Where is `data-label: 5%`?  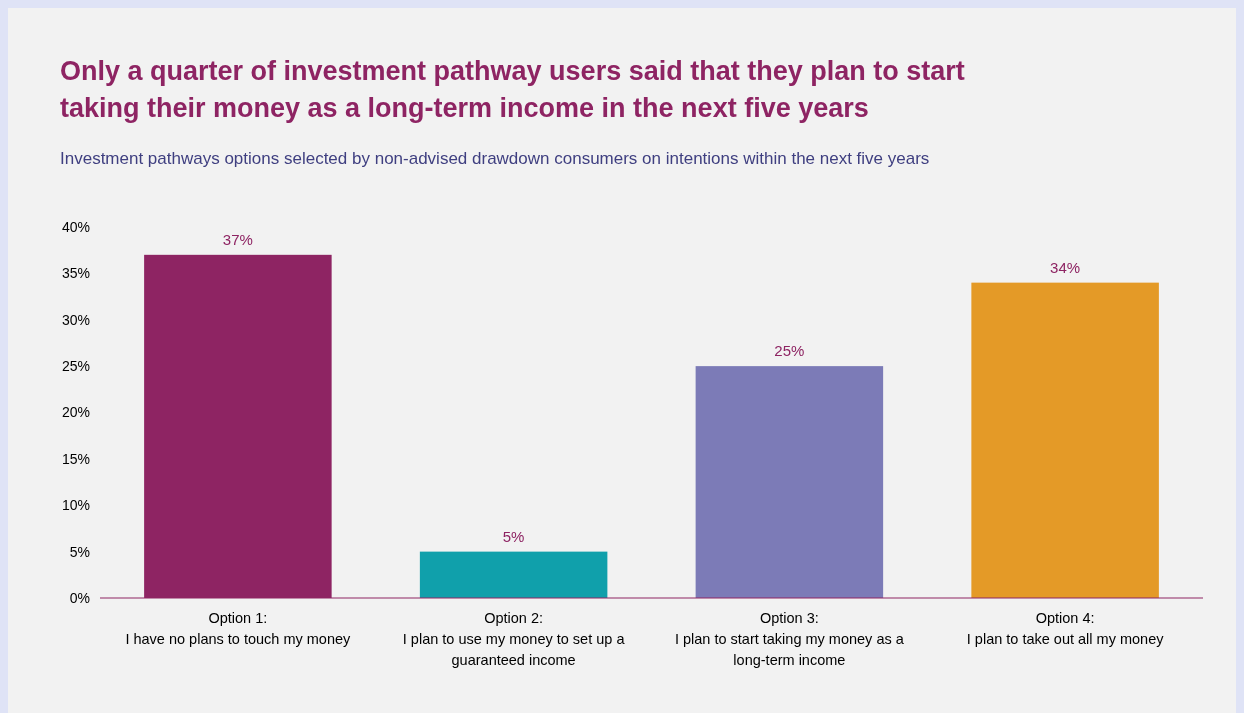
data-label: 5% is located at coordinates (513, 536).